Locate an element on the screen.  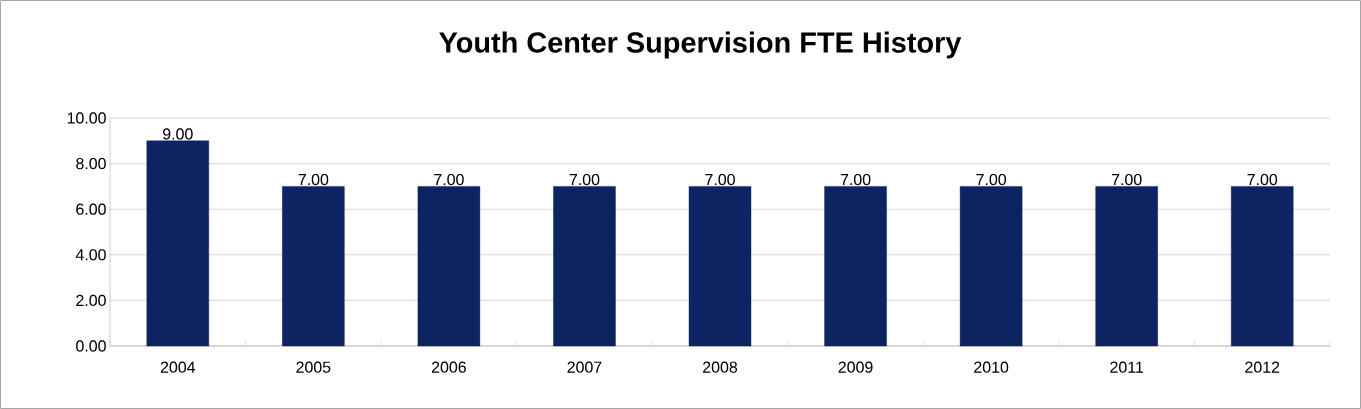
y-tick-label: 2.00 is located at coordinates (91, 300).